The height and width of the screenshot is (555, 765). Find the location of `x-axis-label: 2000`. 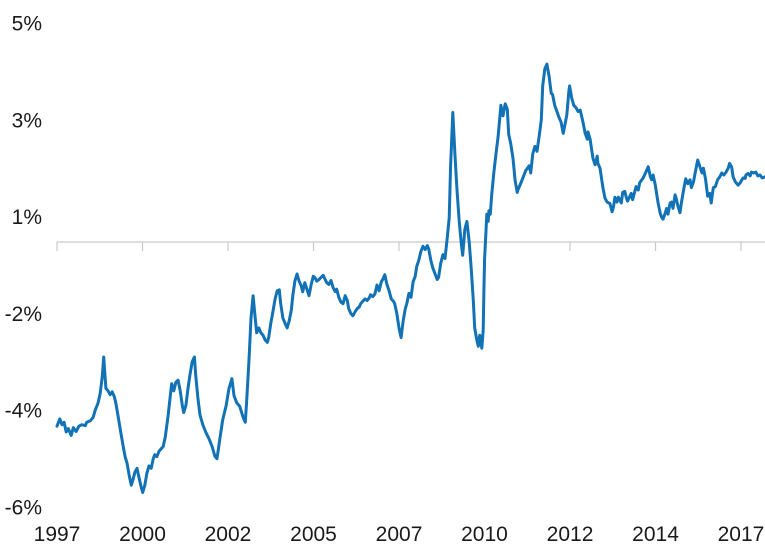

x-axis-label: 2000 is located at coordinates (142, 534).